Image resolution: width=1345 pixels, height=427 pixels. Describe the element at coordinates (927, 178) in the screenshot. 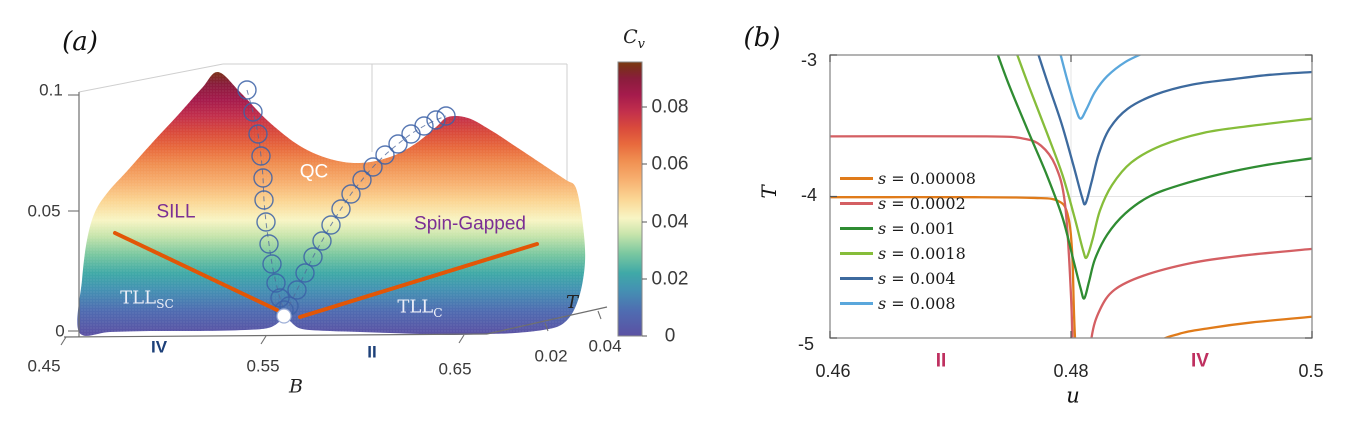

I see `legend-label: s = 0.00008` at that location.